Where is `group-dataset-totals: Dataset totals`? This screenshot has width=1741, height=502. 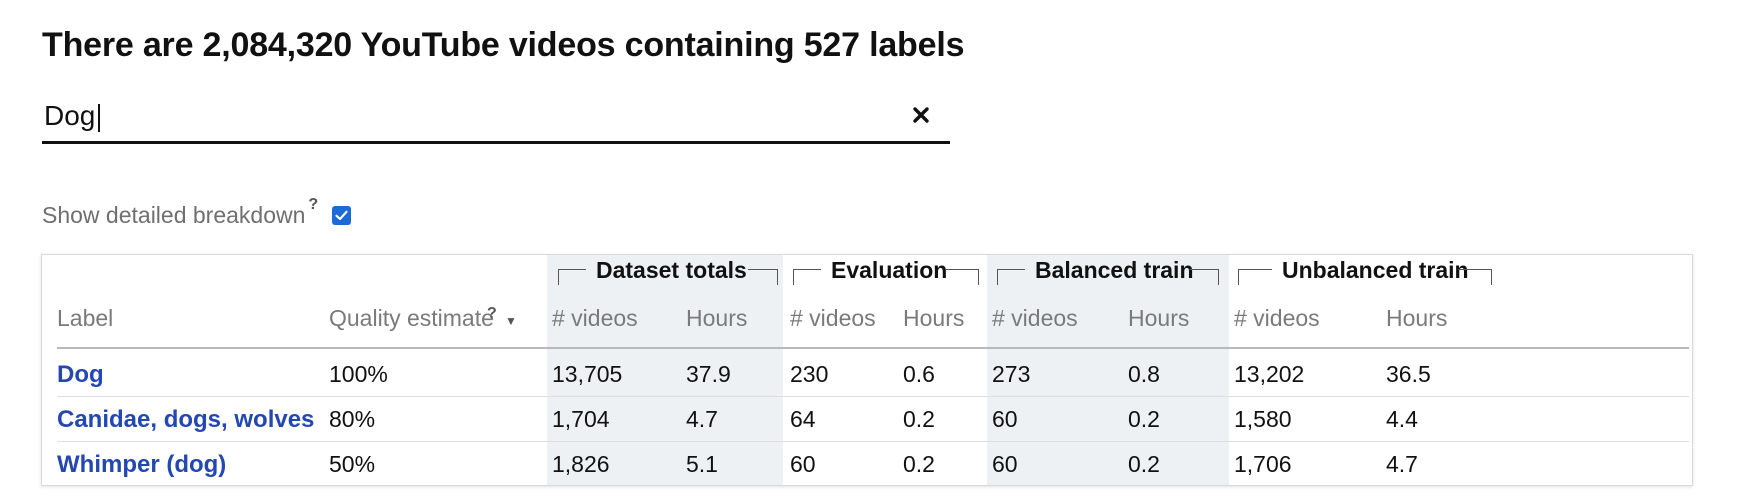 group-dataset-totals: Dataset totals is located at coordinates (668, 275).